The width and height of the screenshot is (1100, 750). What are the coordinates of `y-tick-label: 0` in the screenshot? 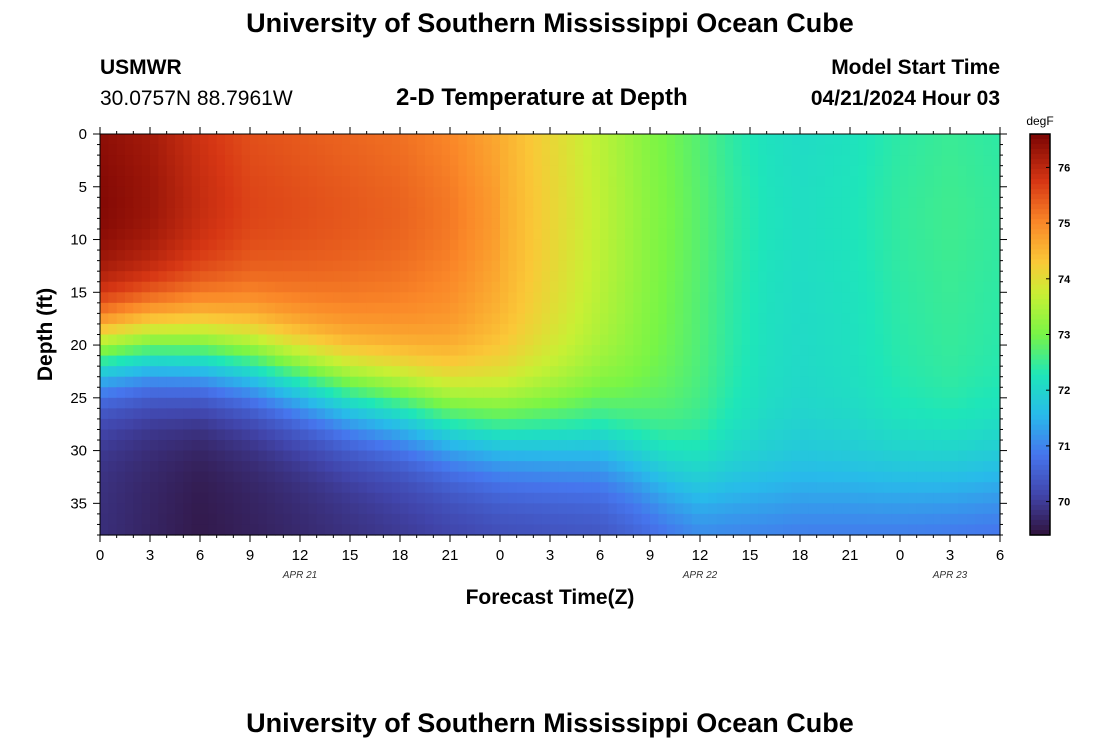 It's located at (83, 134).